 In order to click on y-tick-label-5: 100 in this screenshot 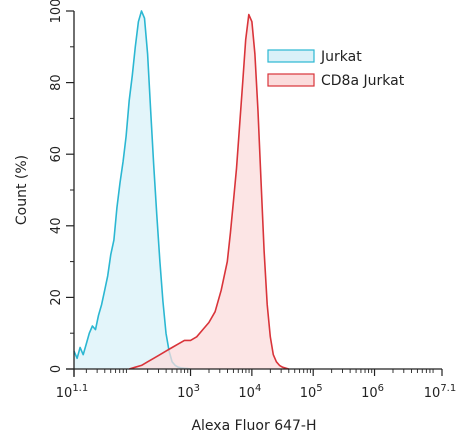, I will do `click(56, 11)`.